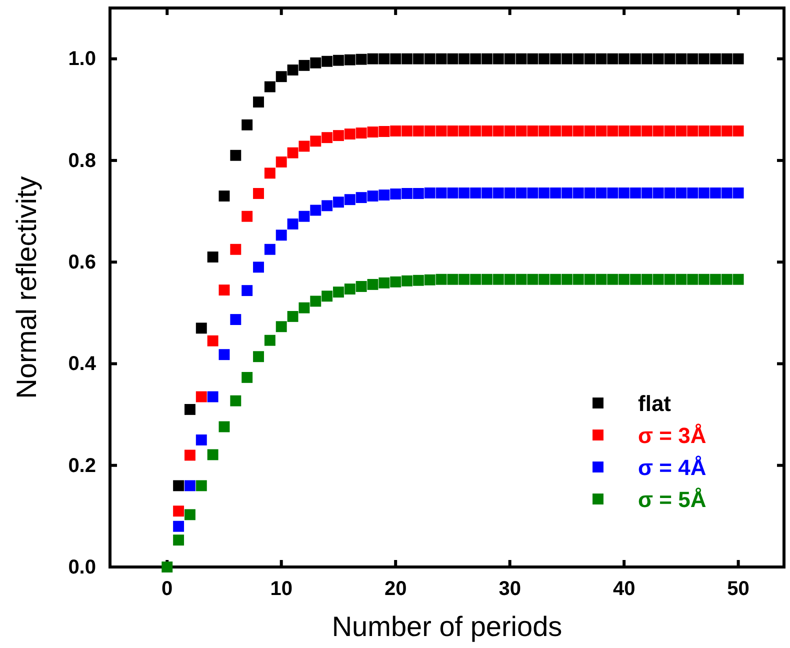 Image resolution: width=790 pixels, height=648 pixels. I want to click on x-tick-label: 30, so click(509, 589).